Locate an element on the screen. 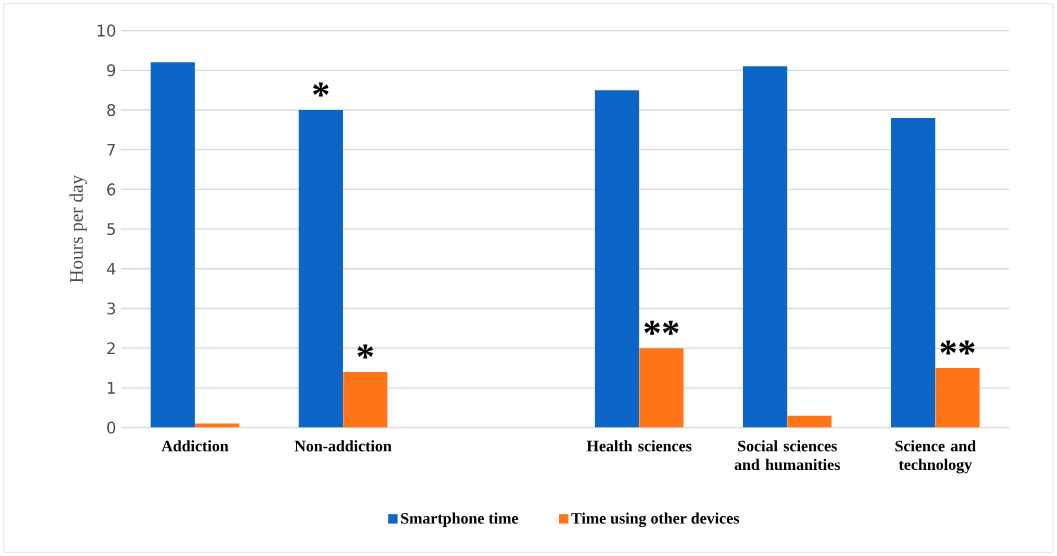 This screenshot has height=556, width=1057. x-tick-label: Addiction is located at coordinates (195, 446).